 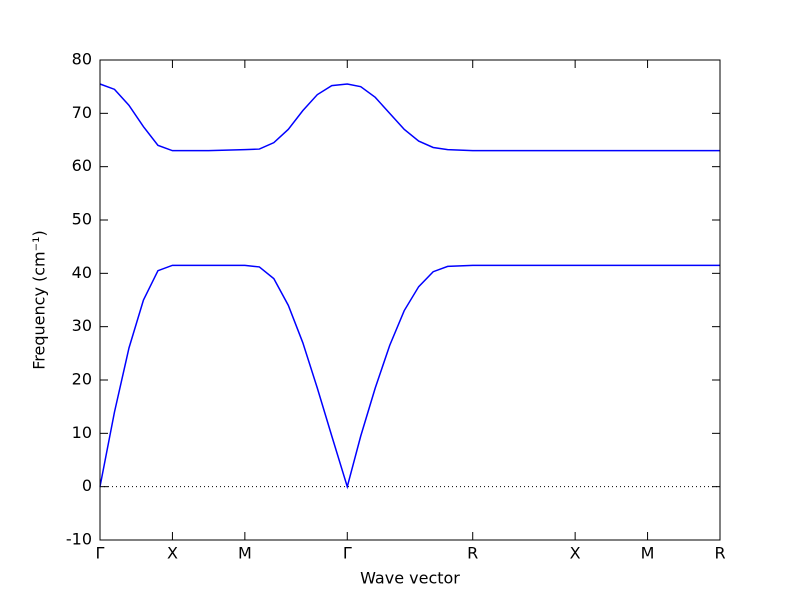 What do you see at coordinates (82, 112) in the screenshot?
I see `y-tick-label: 70` at bounding box center [82, 112].